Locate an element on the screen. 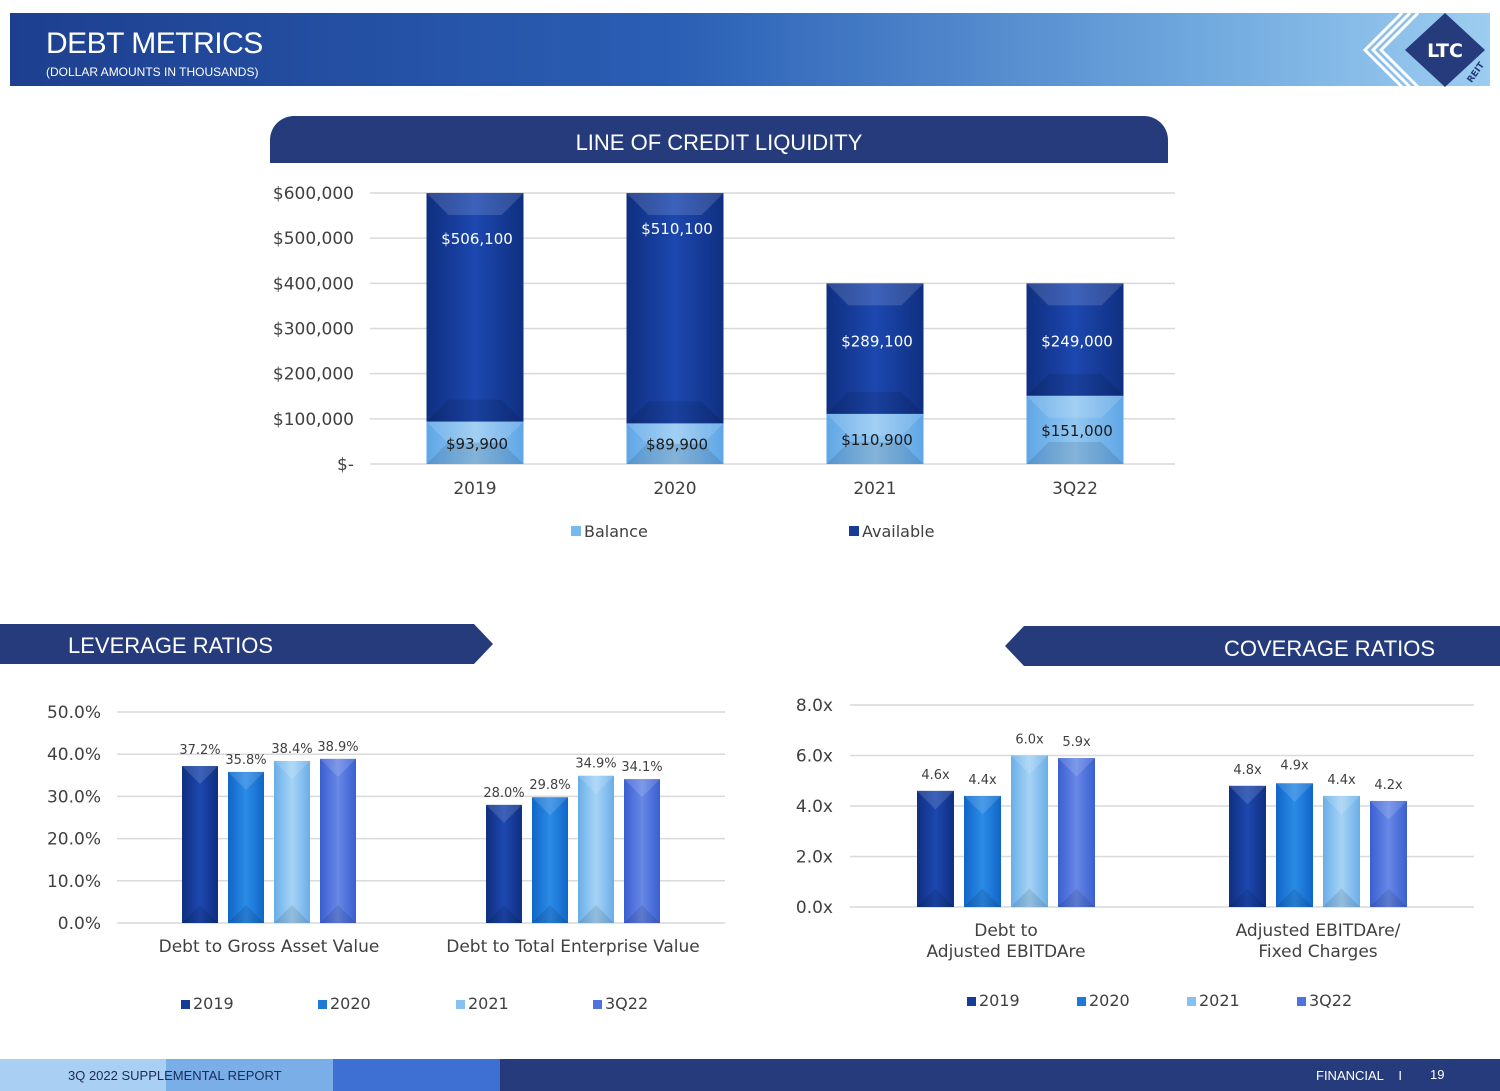 The height and width of the screenshot is (1091, 1500). coverage-bar-2019-bevel is located at coordinates (935, 800).